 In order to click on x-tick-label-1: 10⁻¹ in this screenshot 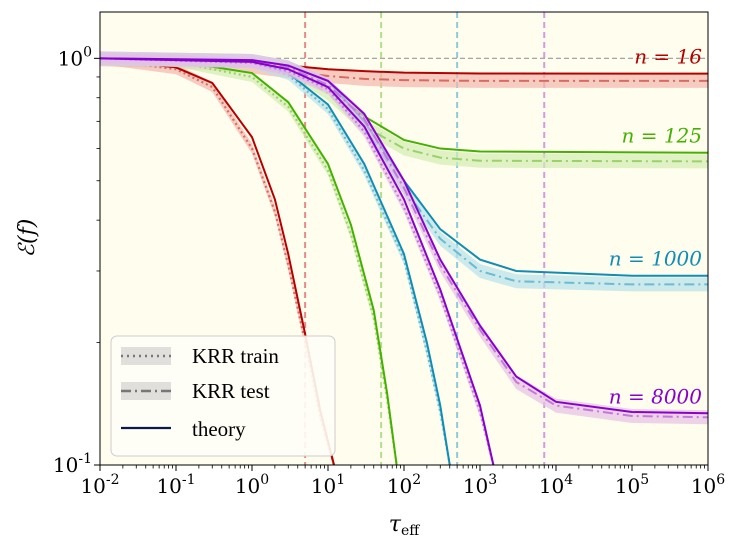, I will do `click(175, 485)`.